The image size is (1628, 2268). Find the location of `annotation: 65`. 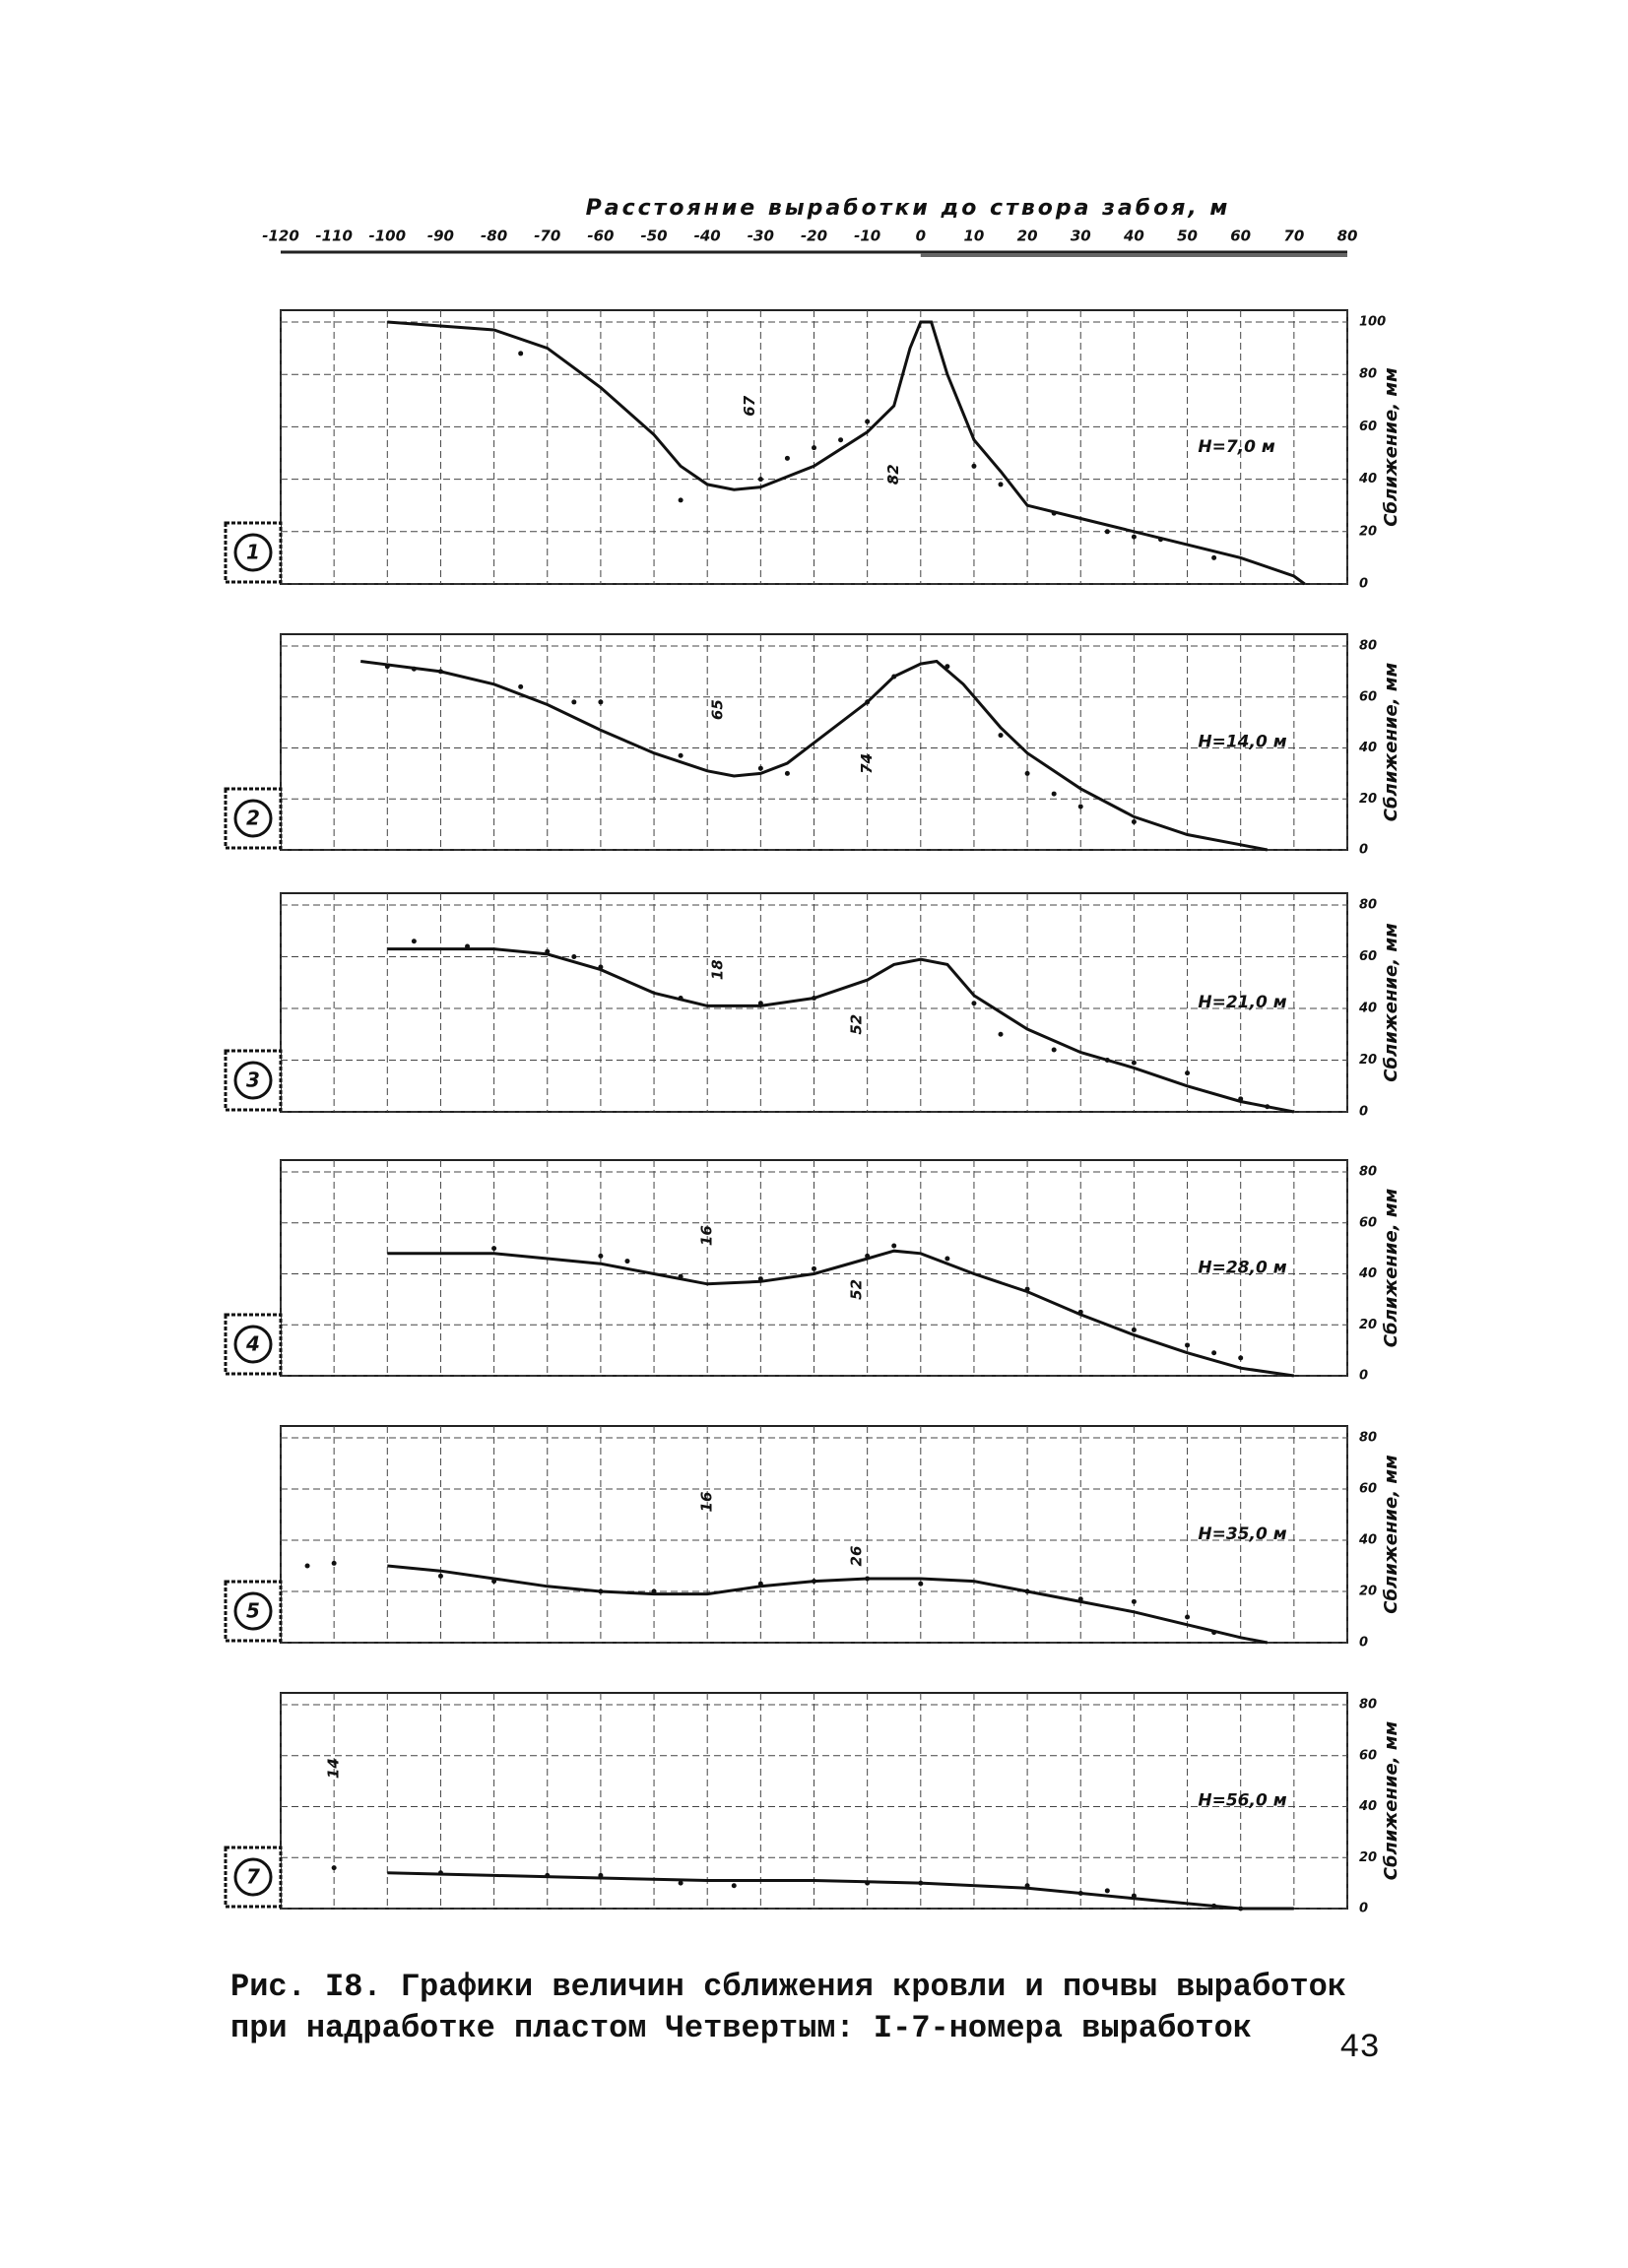

annotation: 65 is located at coordinates (718, 710).